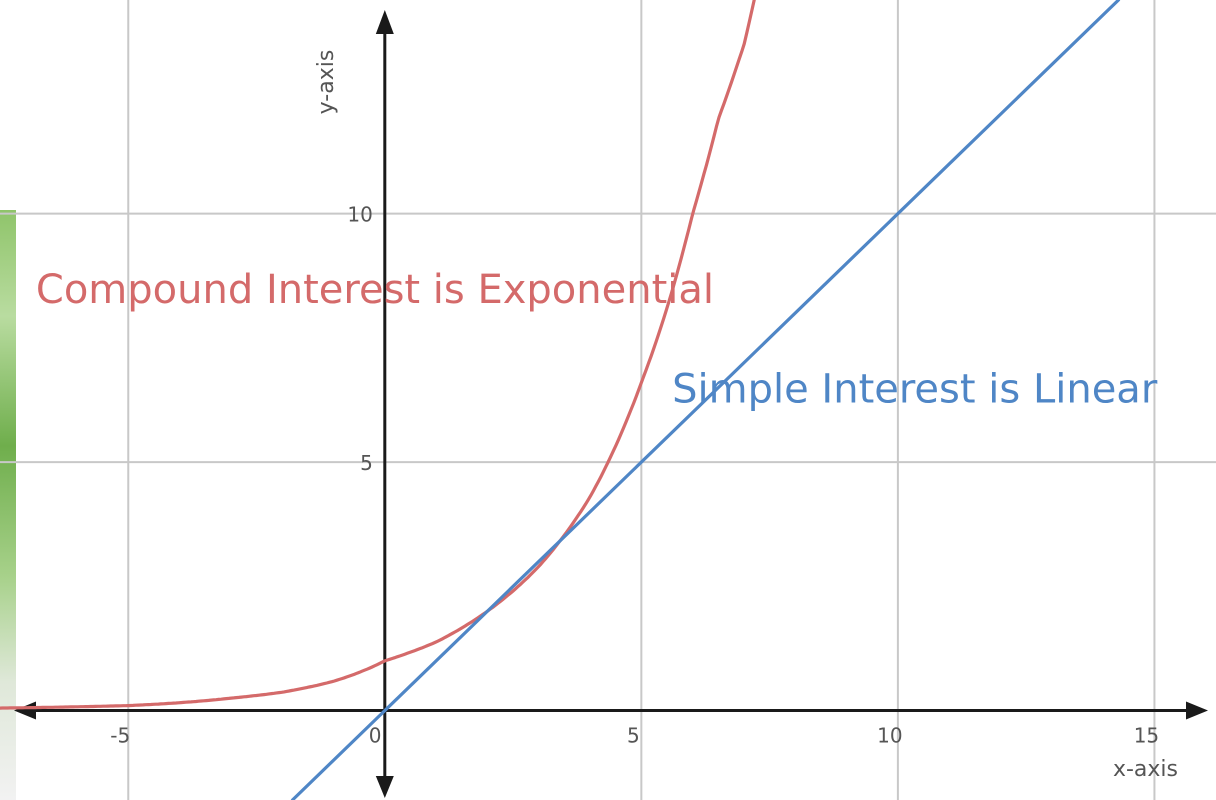 The image size is (1216, 800). What do you see at coordinates (1197, 710) in the screenshot?
I see `x-axis-arrow-right` at bounding box center [1197, 710].